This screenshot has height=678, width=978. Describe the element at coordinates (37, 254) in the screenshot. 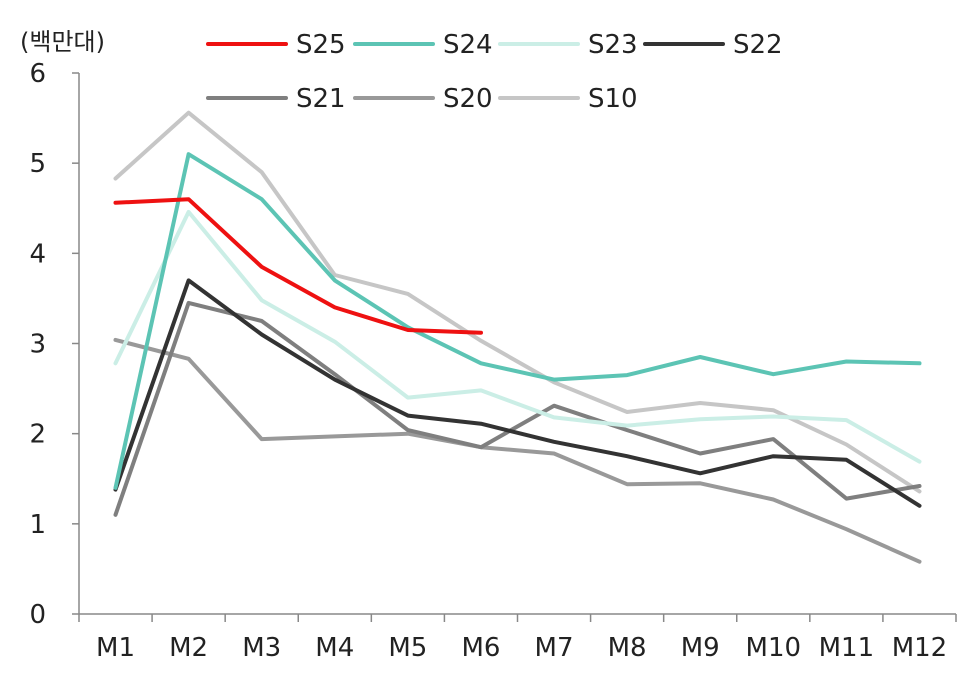

I see `y-tick-label: 4` at that location.